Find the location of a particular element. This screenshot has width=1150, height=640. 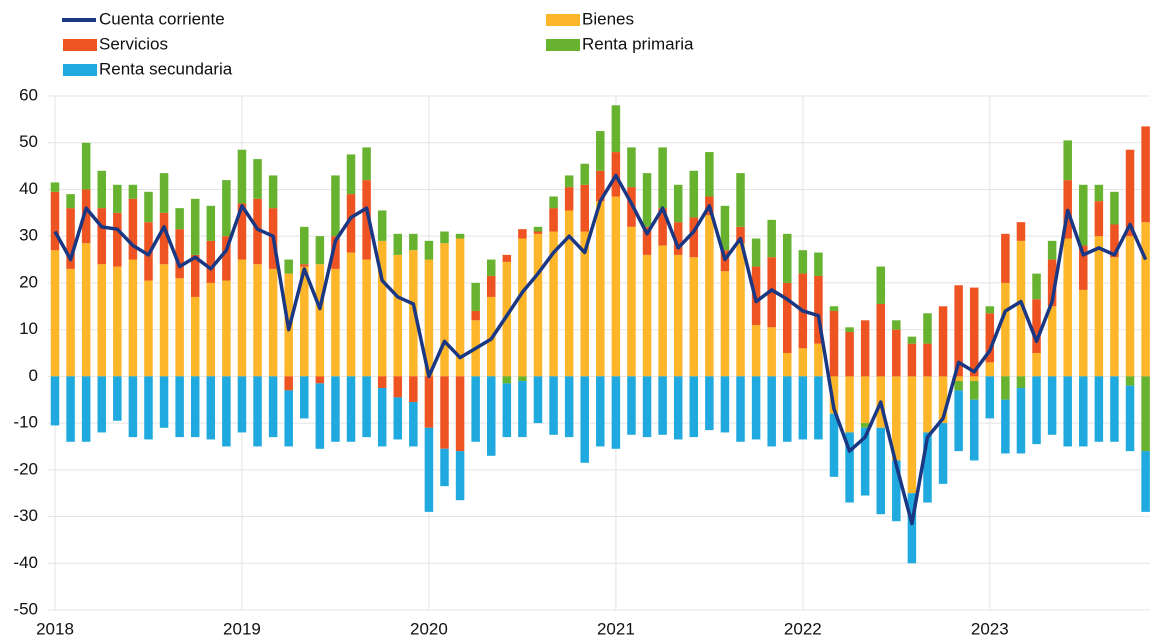

legend-key is located at coordinates (80, 45).